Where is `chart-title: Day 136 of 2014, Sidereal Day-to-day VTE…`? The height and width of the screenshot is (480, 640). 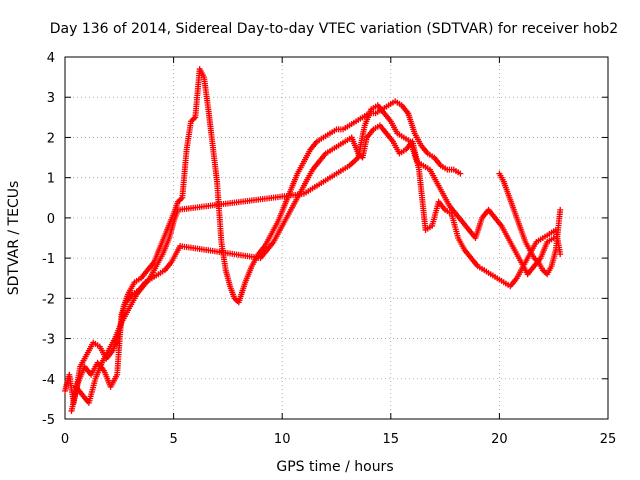 chart-title: Day 136 of 2014, Sidereal Day-to-day VTE… is located at coordinates (334, 29).